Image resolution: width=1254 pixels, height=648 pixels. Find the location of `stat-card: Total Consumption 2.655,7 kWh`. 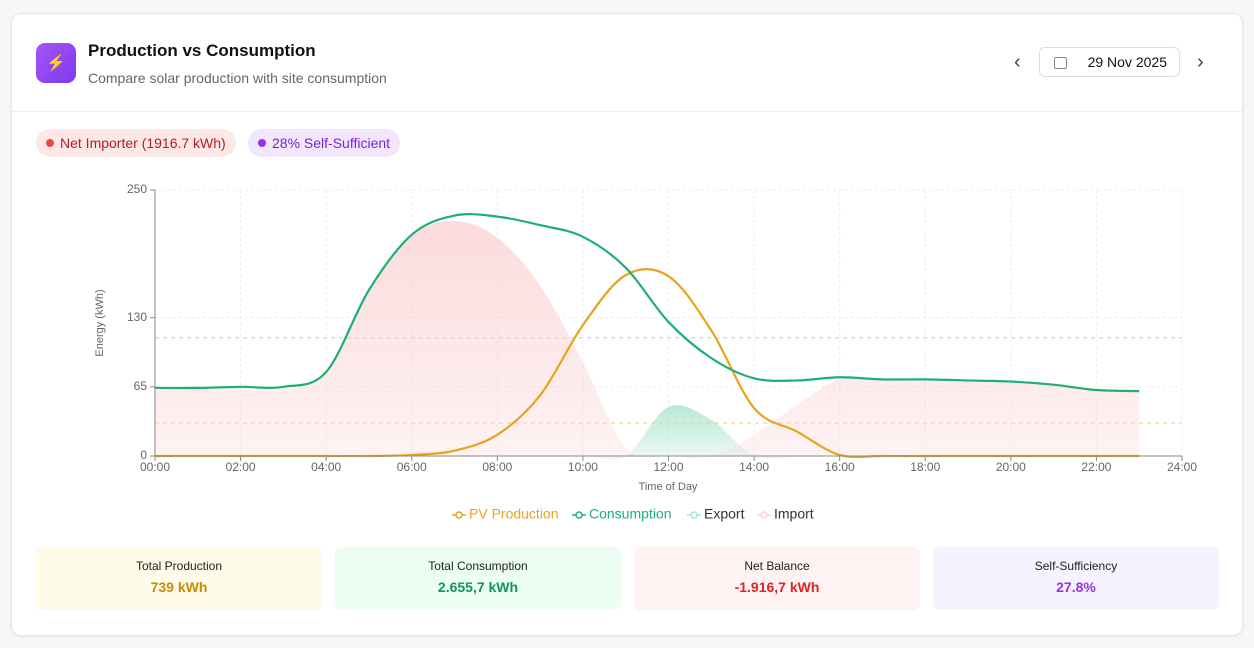

stat-card: Total Consumption 2.655,7 kWh is located at coordinates (478, 578).